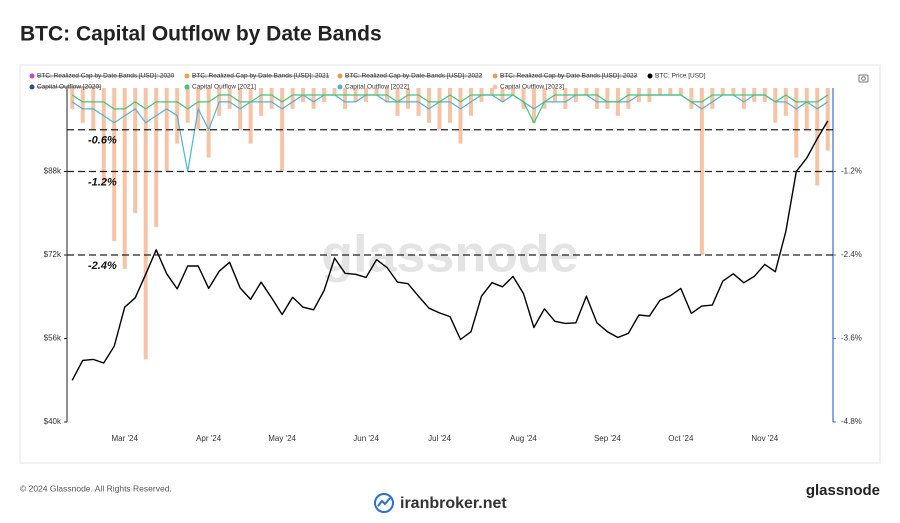 This screenshot has height=523, width=900. I want to click on x-tick-label: Apr '24, so click(209, 438).